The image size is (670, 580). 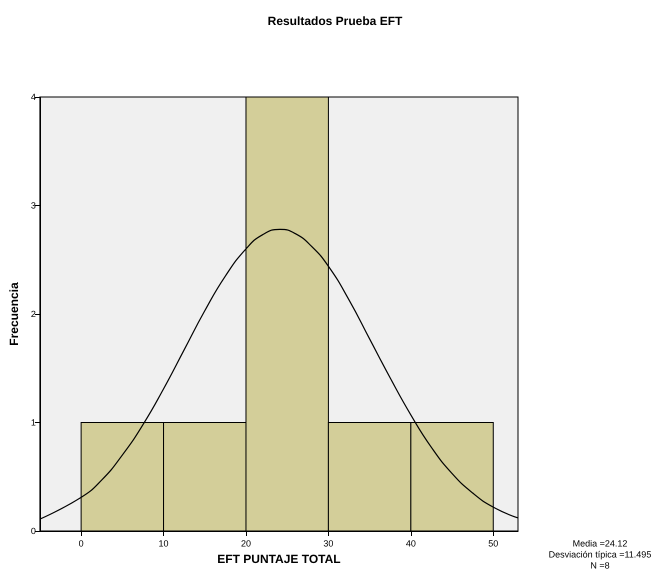 I want to click on text: N =8, so click(x=600, y=565).